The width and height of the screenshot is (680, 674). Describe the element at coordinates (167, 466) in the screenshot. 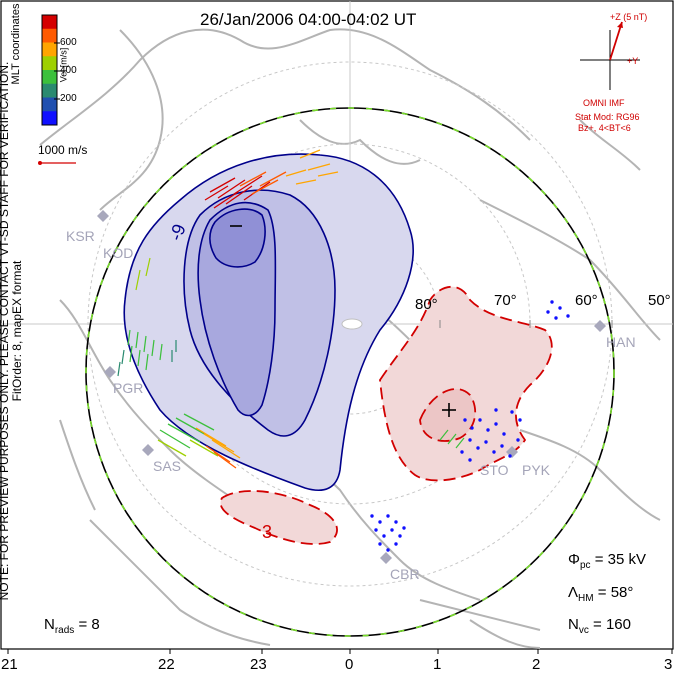

I see `station-sas: SAS` at that location.